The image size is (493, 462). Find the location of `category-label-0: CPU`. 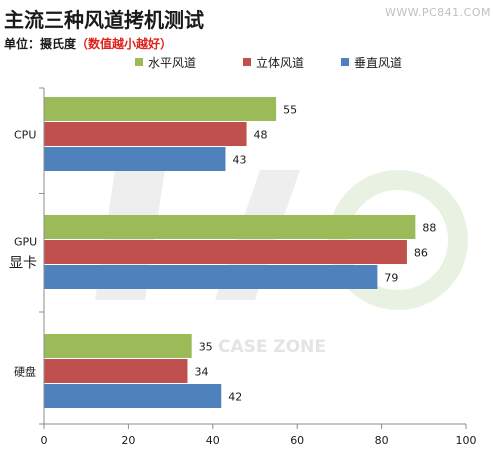

category-label-0: CPU is located at coordinates (25, 135).